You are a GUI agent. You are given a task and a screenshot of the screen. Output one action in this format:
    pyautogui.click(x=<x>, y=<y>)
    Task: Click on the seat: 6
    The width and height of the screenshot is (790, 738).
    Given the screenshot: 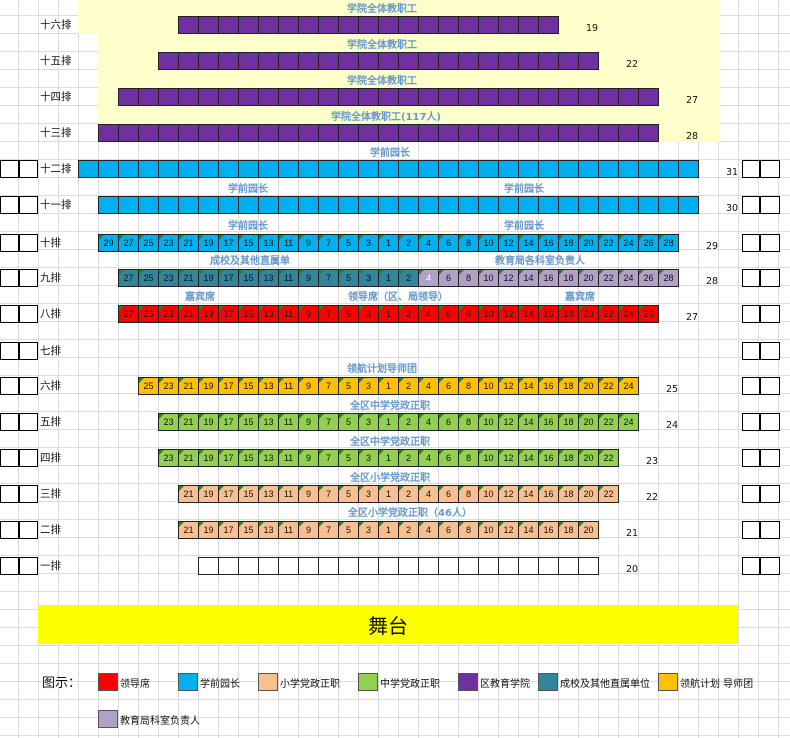 What is the action you would take?
    pyautogui.click(x=448, y=530)
    